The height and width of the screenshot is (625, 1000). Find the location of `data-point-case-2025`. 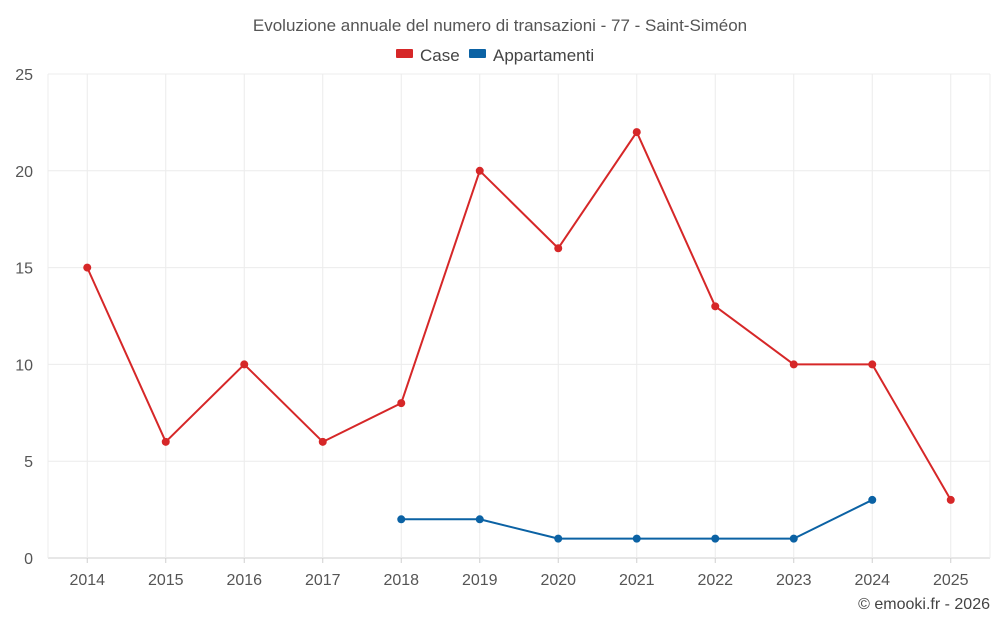

data-point-case-2025 is located at coordinates (950, 499).